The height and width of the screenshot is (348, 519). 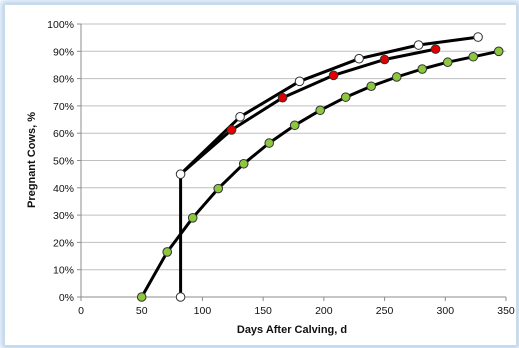 What do you see at coordinates (142, 311) in the screenshot?
I see `x-tick-label: 50` at bounding box center [142, 311].